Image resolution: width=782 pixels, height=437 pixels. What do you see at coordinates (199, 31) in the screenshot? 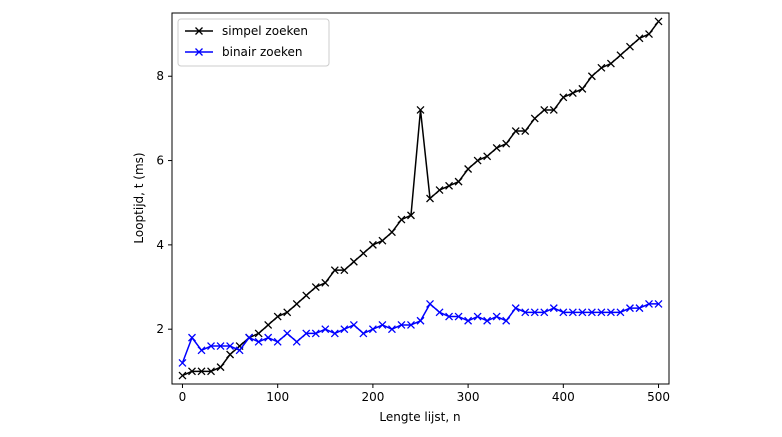
I see `legend-marker-simpel-zoeken` at bounding box center [199, 31].